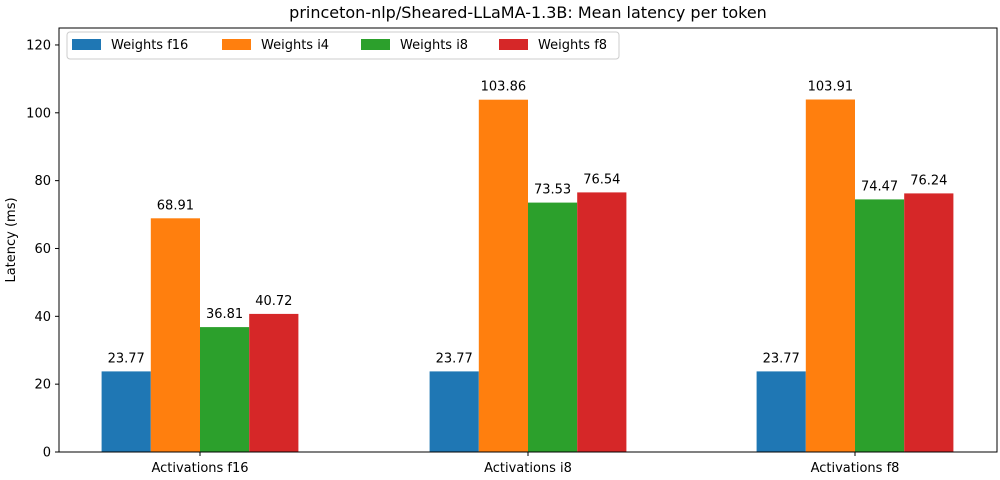  I want to click on data-label-2-1: 103.91, so click(831, 87).